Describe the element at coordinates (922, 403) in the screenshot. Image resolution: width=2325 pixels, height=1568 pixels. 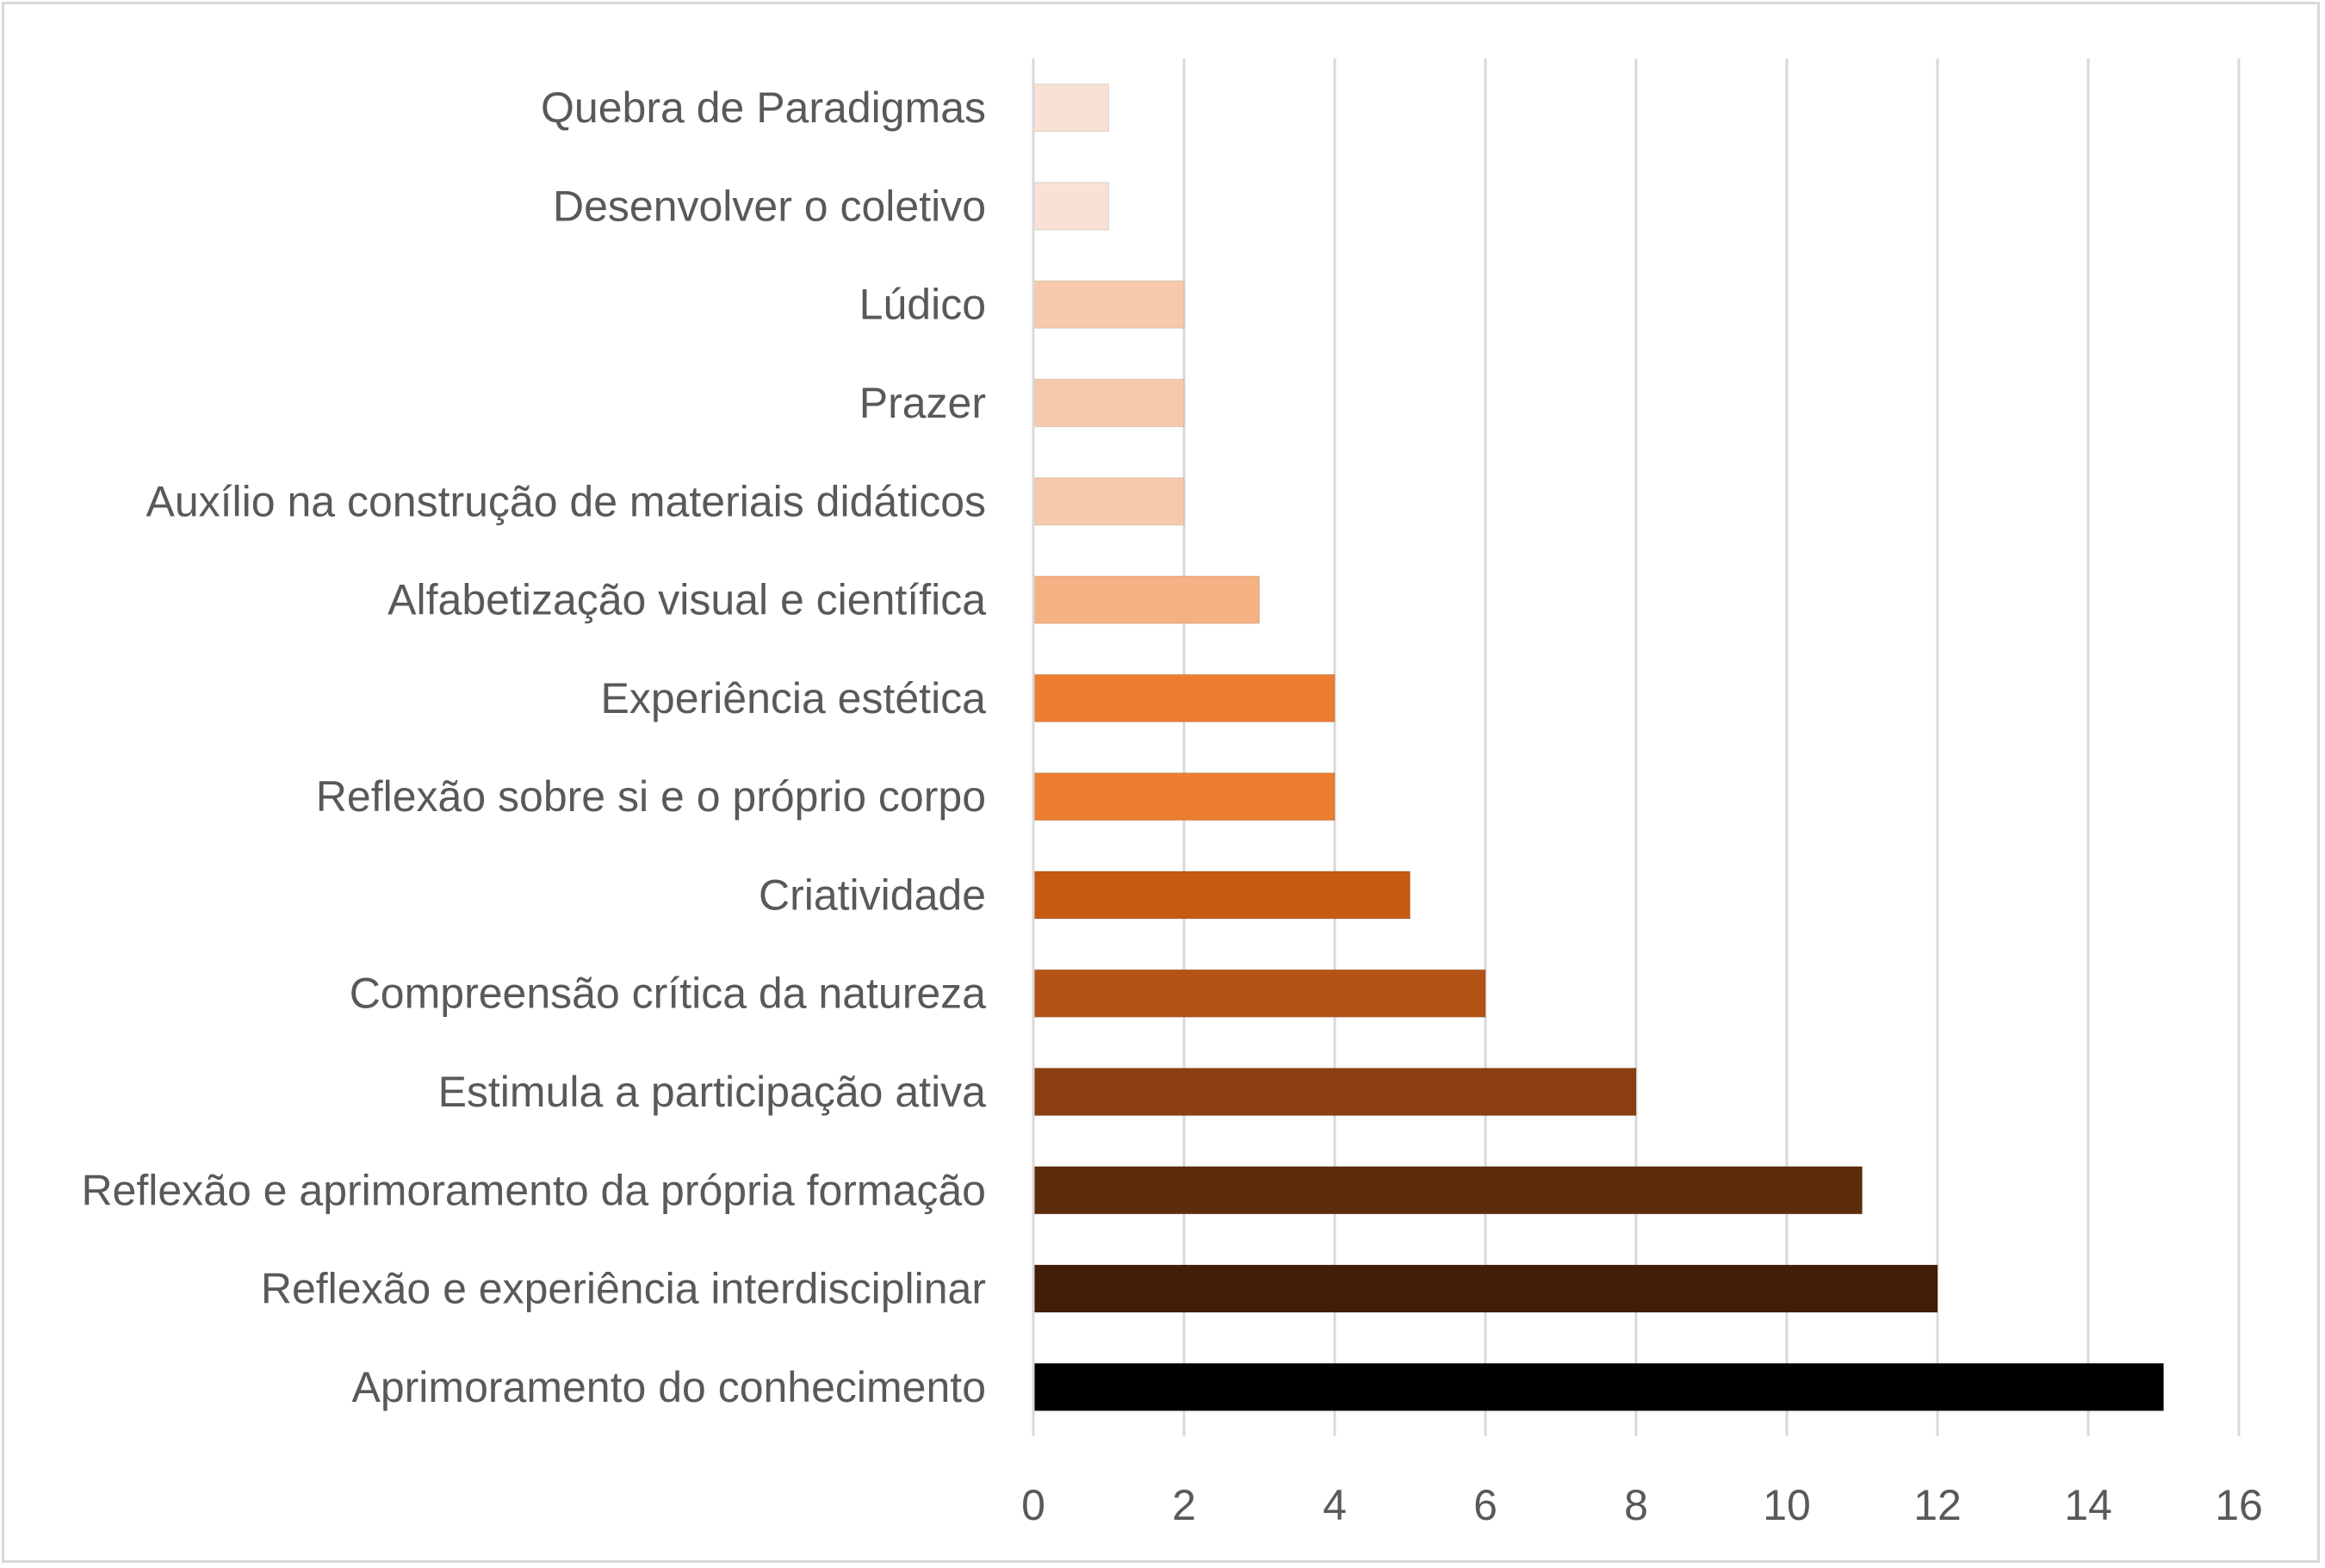
I see `category-label: Prazer` at that location.